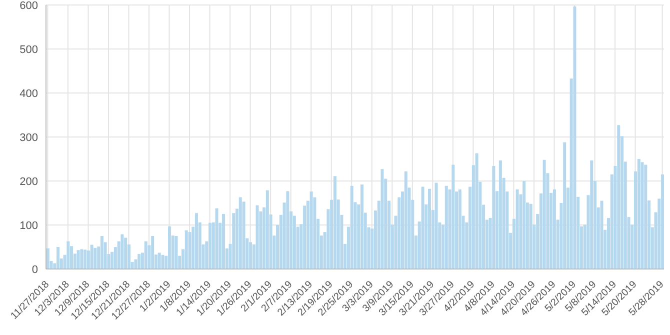  I want to click on y-tick-label: 300, so click(29, 138).